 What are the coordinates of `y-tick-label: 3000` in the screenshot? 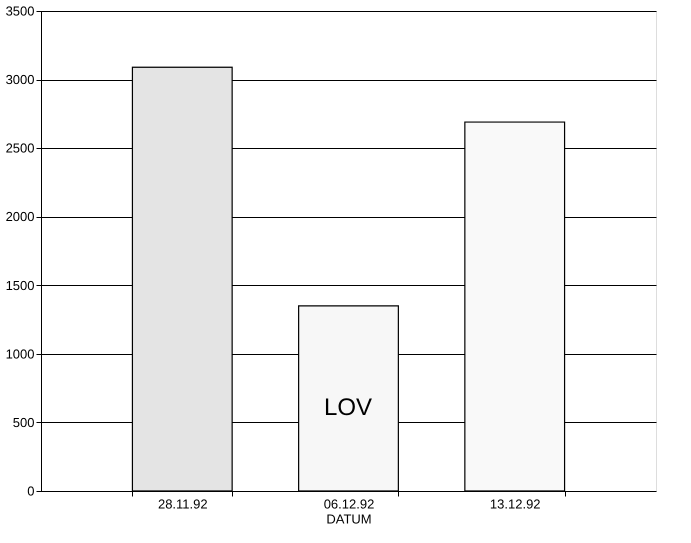 It's located at (20, 80).